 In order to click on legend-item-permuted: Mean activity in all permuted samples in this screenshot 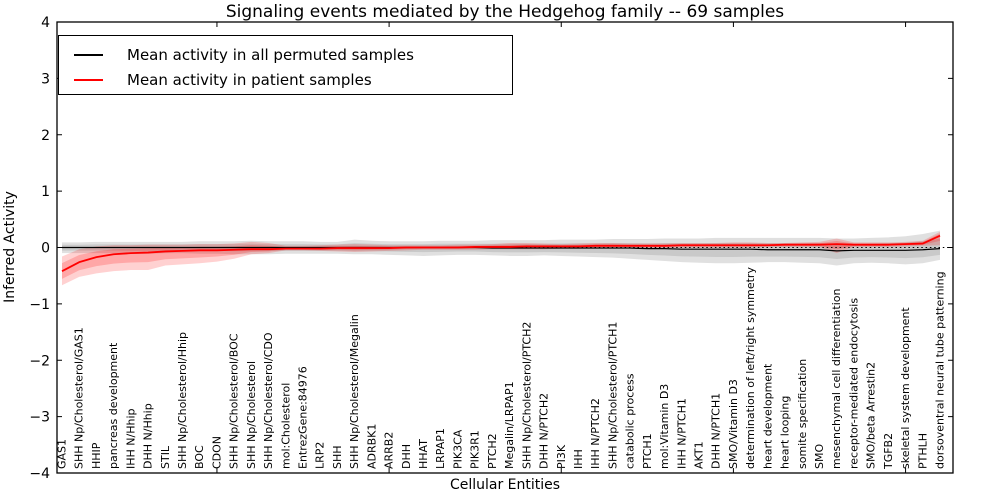, I will do `click(293, 54)`.